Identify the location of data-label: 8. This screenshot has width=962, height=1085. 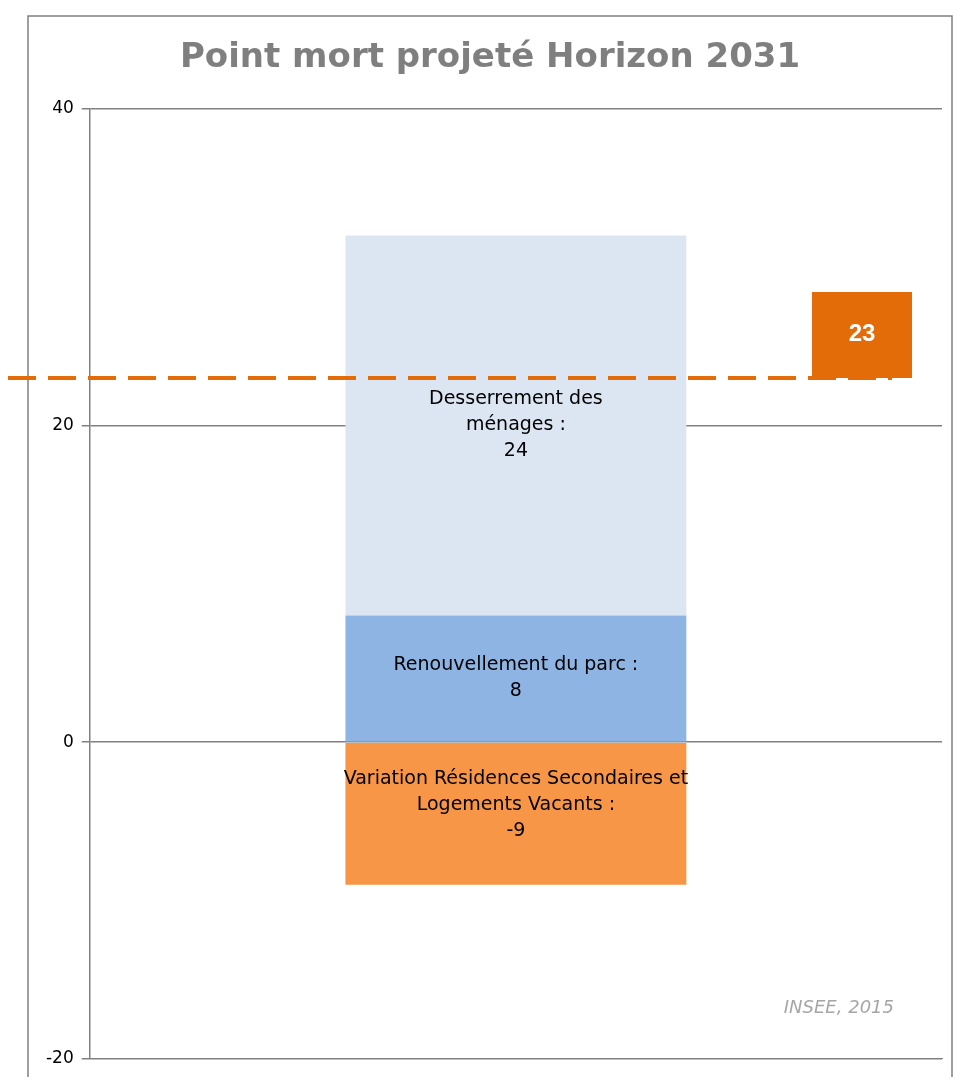
(515, 689).